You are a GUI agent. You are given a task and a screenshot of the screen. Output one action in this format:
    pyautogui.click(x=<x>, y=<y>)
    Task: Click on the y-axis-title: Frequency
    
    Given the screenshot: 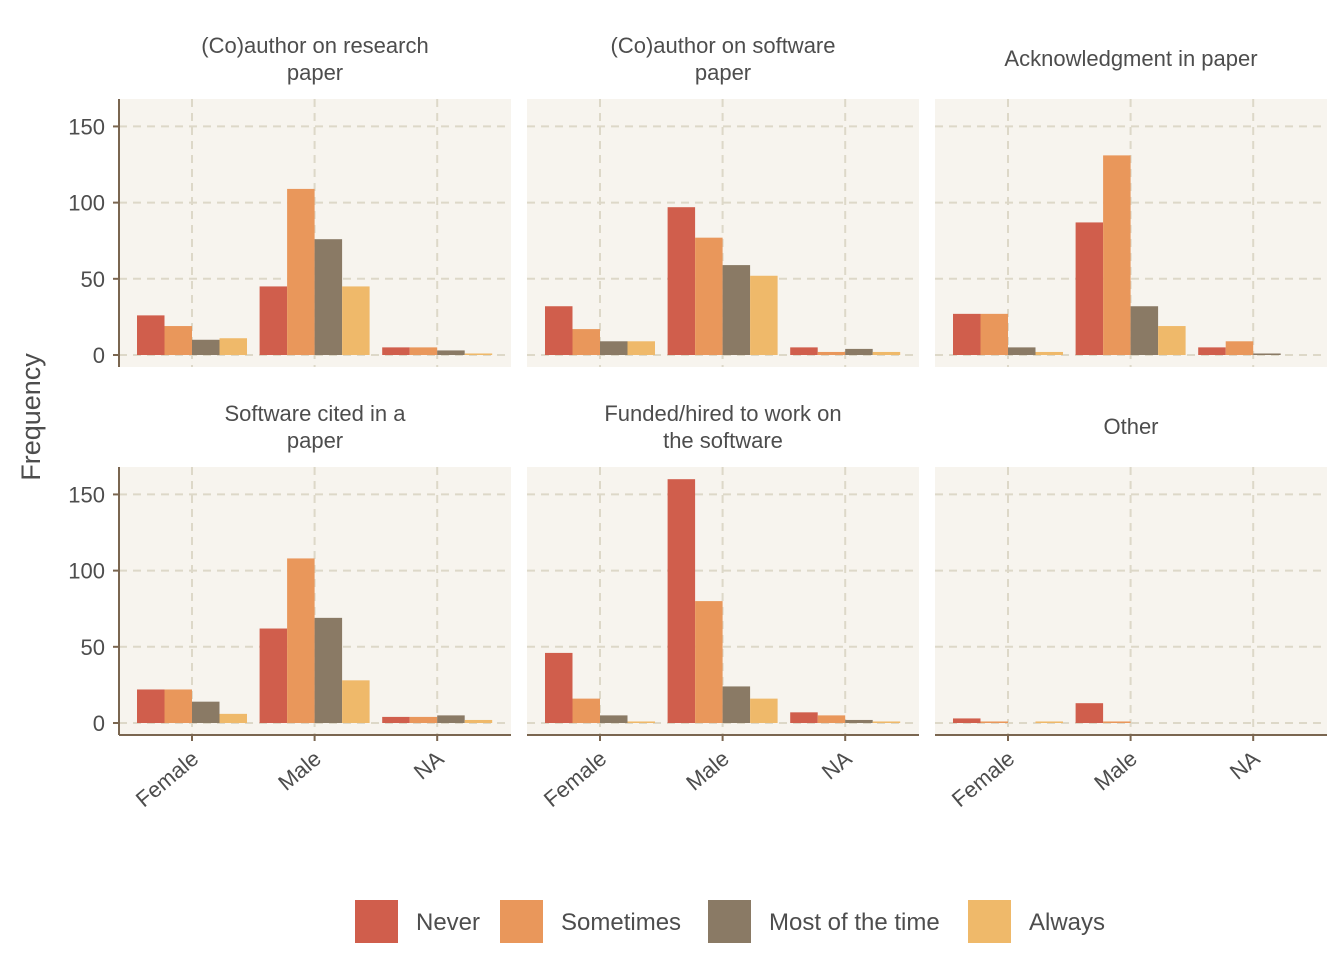 What is the action you would take?
    pyautogui.click(x=31, y=417)
    